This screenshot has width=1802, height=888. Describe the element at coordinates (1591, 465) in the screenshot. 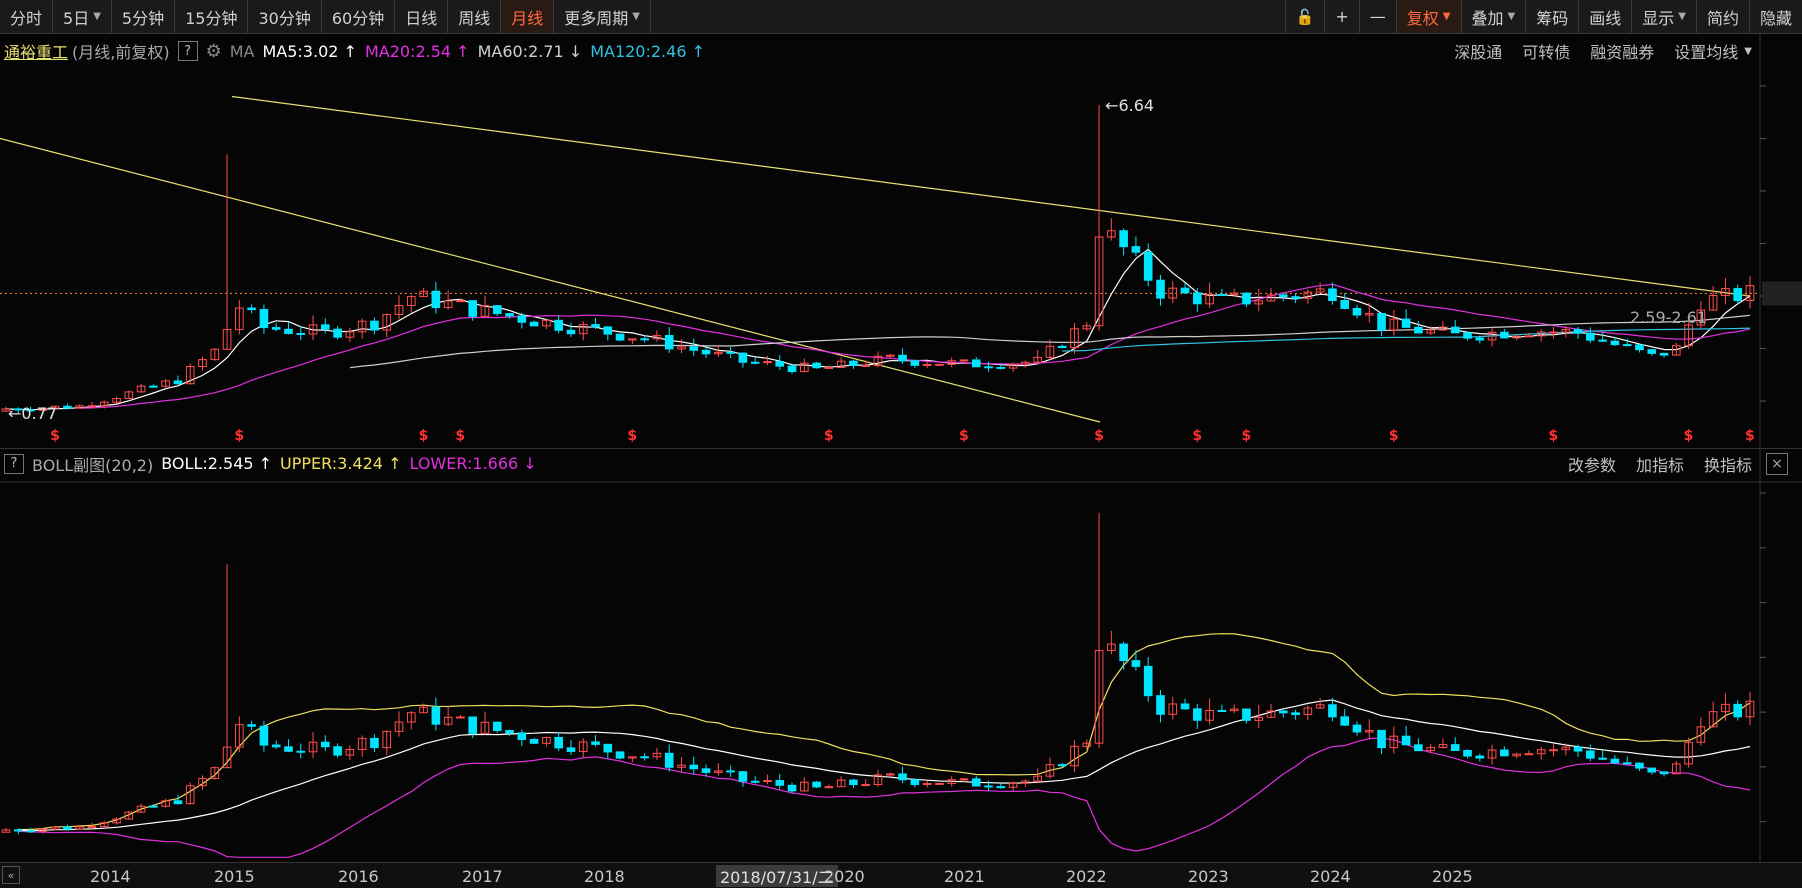

I see `chart-link: 改参数` at that location.